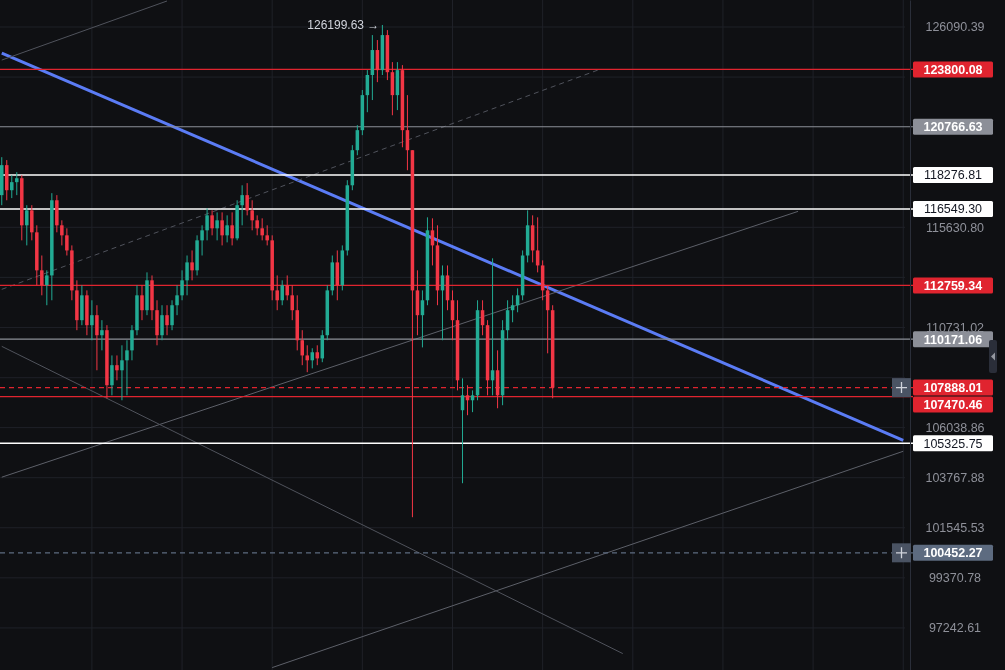 Image resolution: width=1005 pixels, height=670 pixels. Describe the element at coordinates (955, 528) in the screenshot. I see `y-tick-label: 101545.53` at that location.